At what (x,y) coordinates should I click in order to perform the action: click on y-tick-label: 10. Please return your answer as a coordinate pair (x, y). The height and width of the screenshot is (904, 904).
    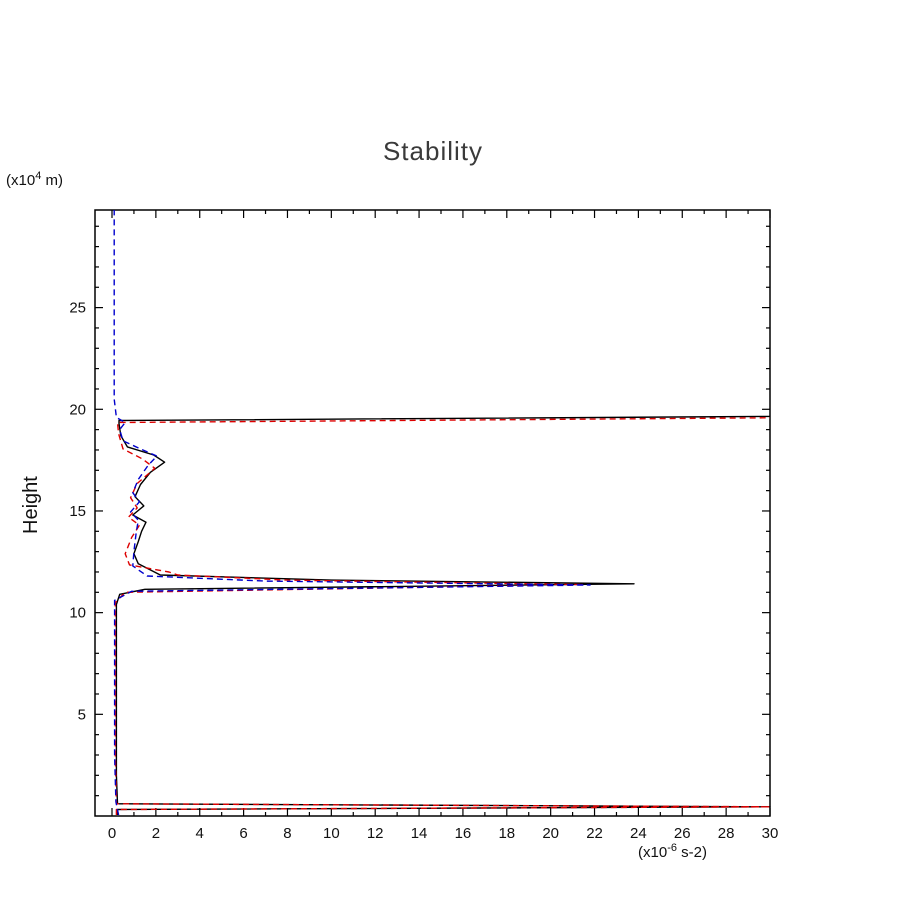
    Looking at the image, I should click on (77, 613).